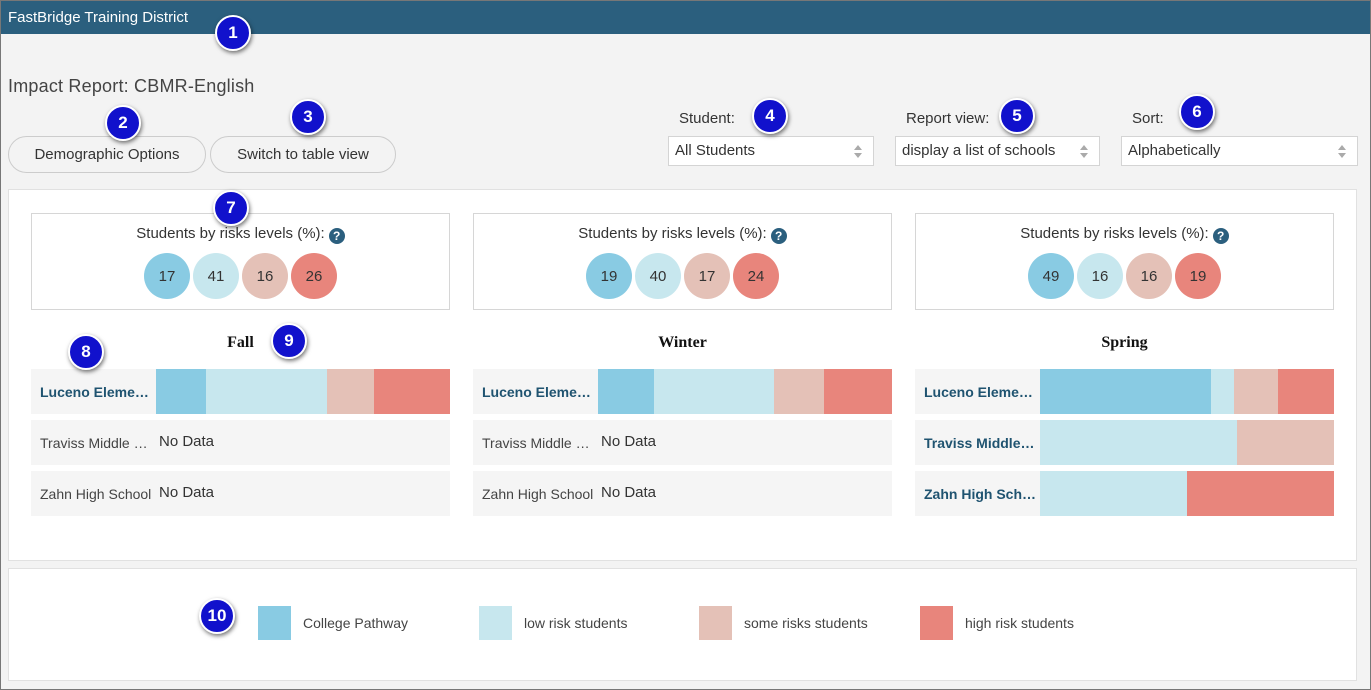 Image resolution: width=1371 pixels, height=690 pixels. I want to click on legend-item-high-risk: high risk students, so click(997, 623).